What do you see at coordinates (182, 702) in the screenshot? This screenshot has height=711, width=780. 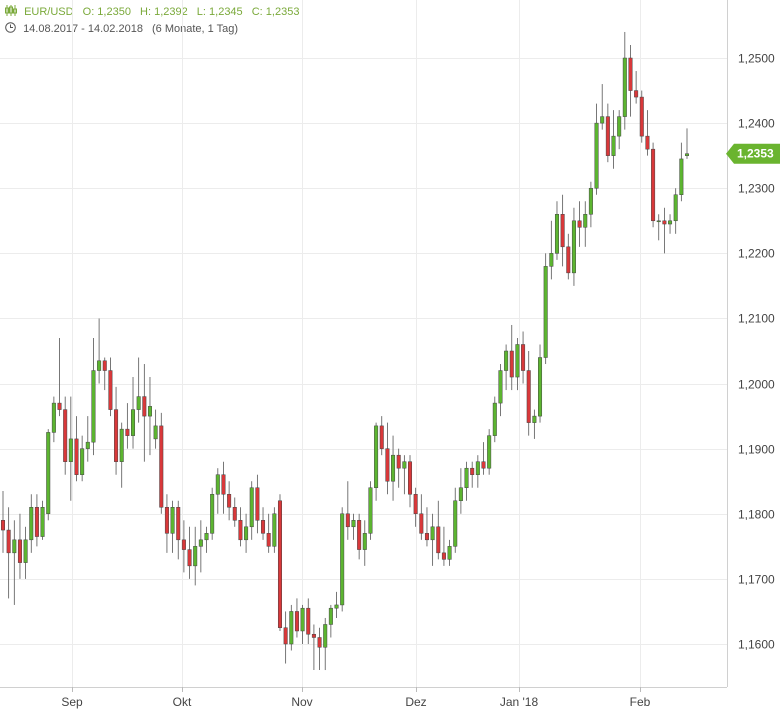 I see `x-tick-label: Okt` at bounding box center [182, 702].